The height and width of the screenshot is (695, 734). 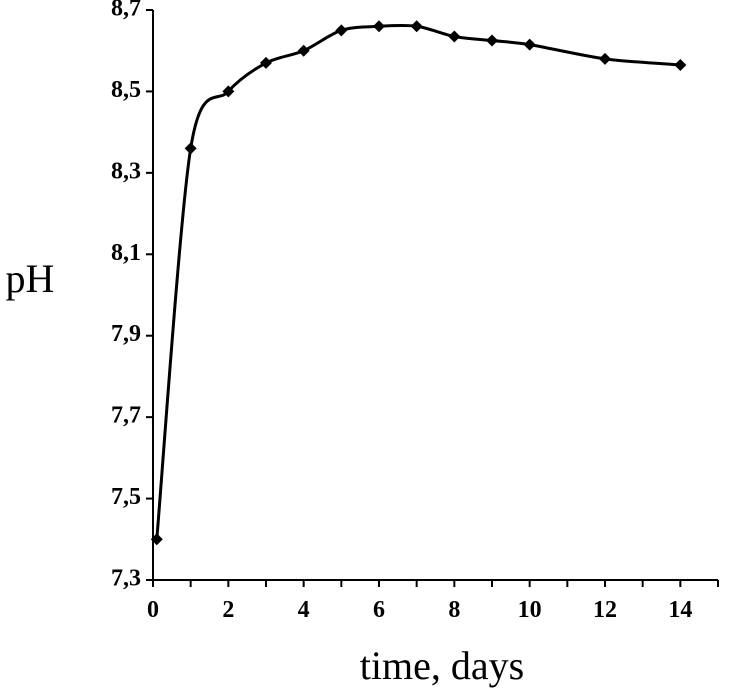 I want to click on y-tick-label: 8,1, so click(x=126, y=253).